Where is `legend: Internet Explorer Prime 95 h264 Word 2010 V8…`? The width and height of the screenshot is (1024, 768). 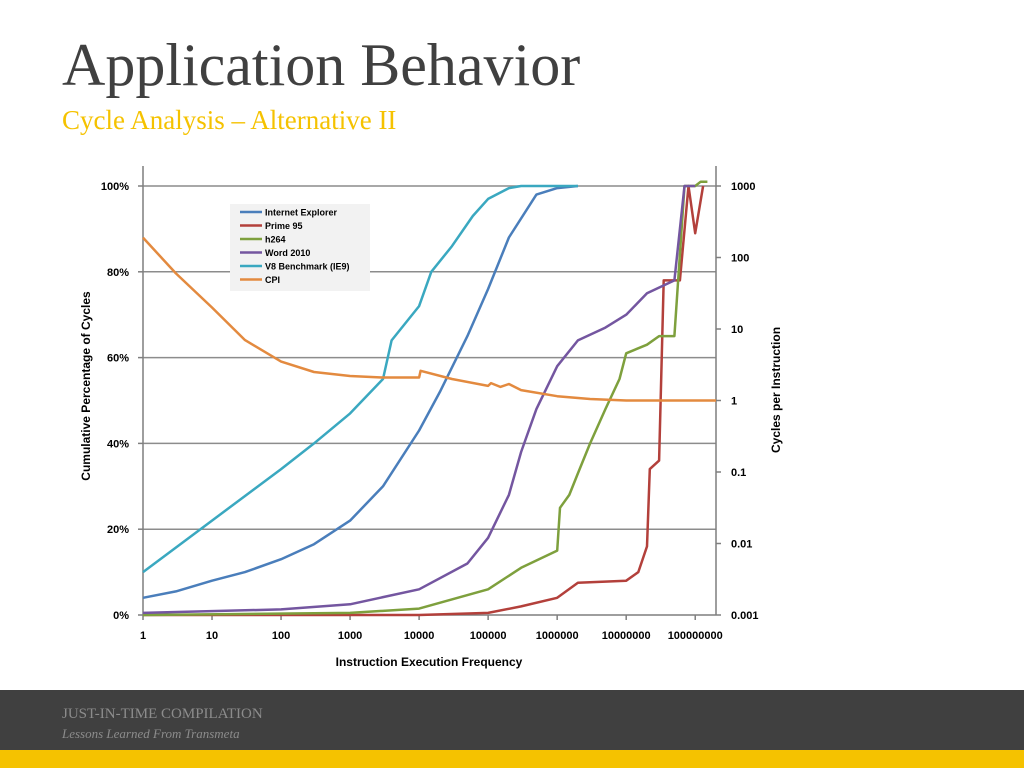 legend: Internet Explorer Prime 95 h264 Word 2010 V8… is located at coordinates (300, 247).